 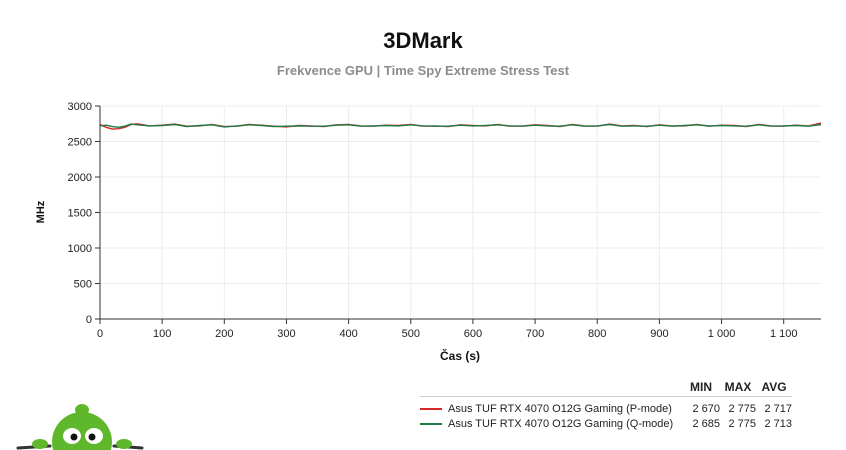 I want to click on x-tick-label: 100, so click(x=162, y=334).